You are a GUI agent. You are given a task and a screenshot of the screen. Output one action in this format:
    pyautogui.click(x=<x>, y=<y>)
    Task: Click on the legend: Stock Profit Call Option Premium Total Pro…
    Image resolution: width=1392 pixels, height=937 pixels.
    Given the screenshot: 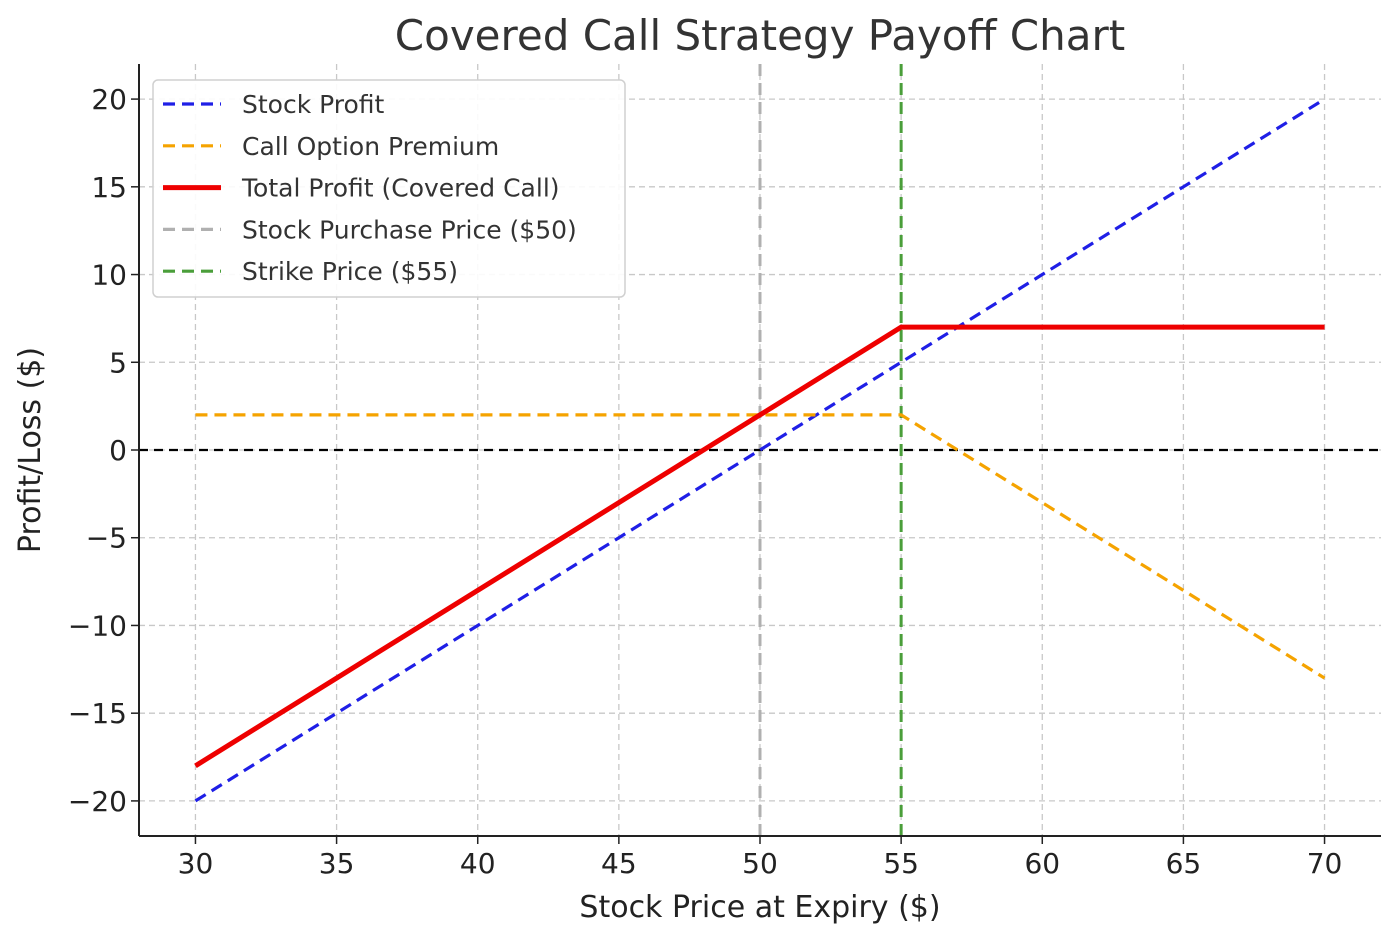 What is the action you would take?
    pyautogui.click(x=389, y=188)
    